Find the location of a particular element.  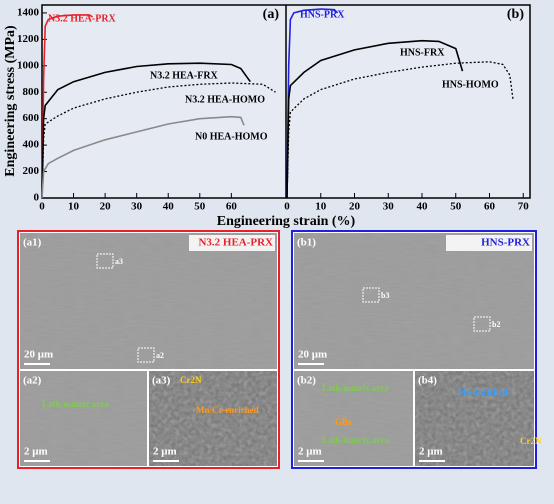

annotation: Mn/Cr-enriched is located at coordinates (227, 410).